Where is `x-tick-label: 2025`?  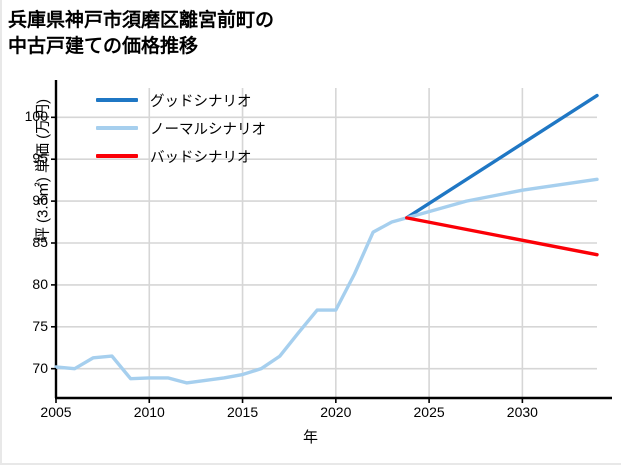 x-tick-label: 2025 is located at coordinates (429, 412).